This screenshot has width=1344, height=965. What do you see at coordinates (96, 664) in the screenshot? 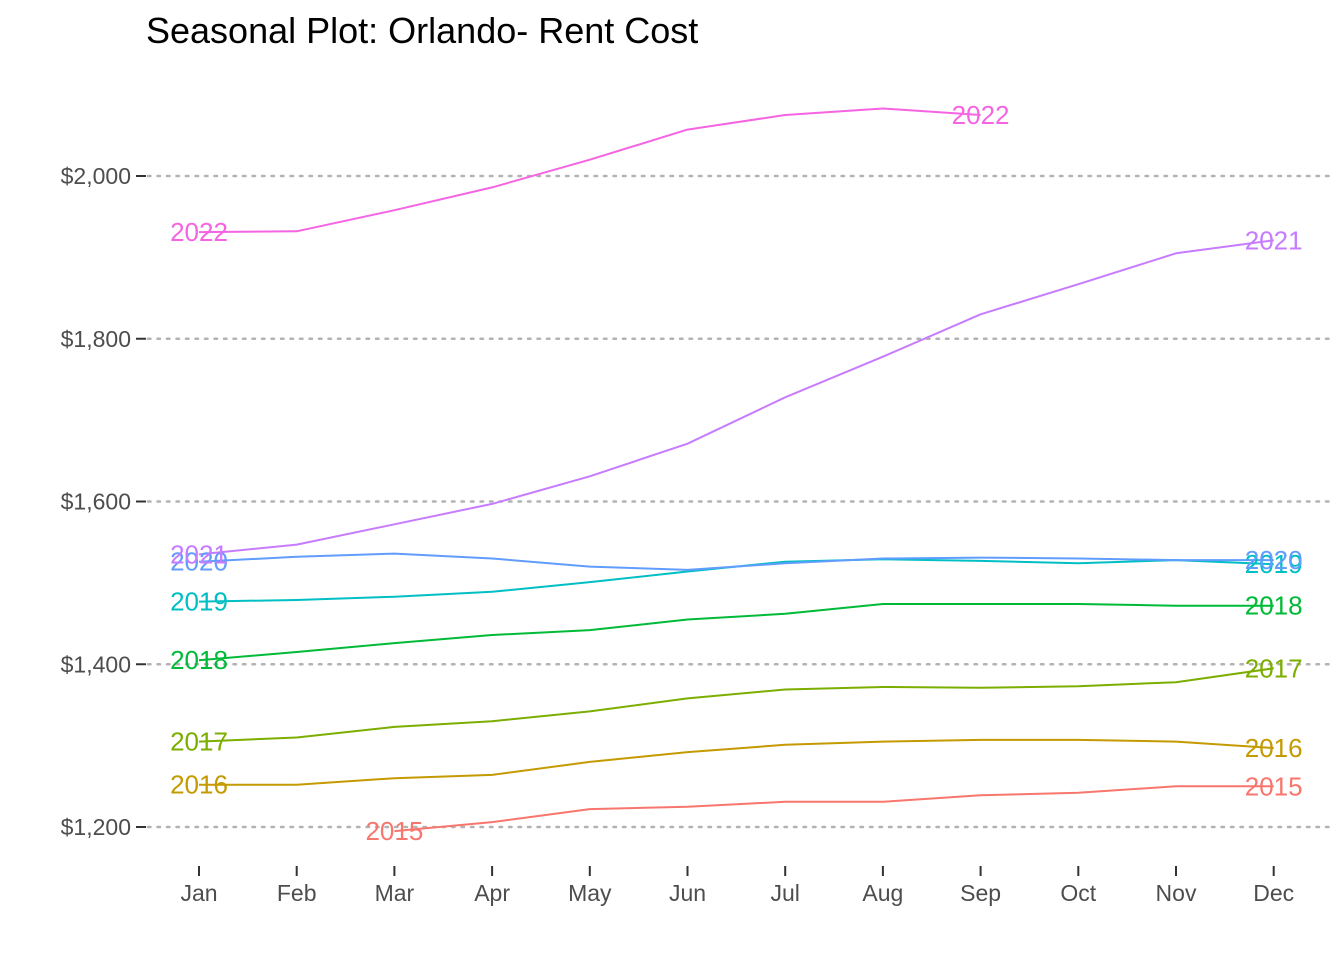
I see `y-tick-label: $1,400` at bounding box center [96, 664].